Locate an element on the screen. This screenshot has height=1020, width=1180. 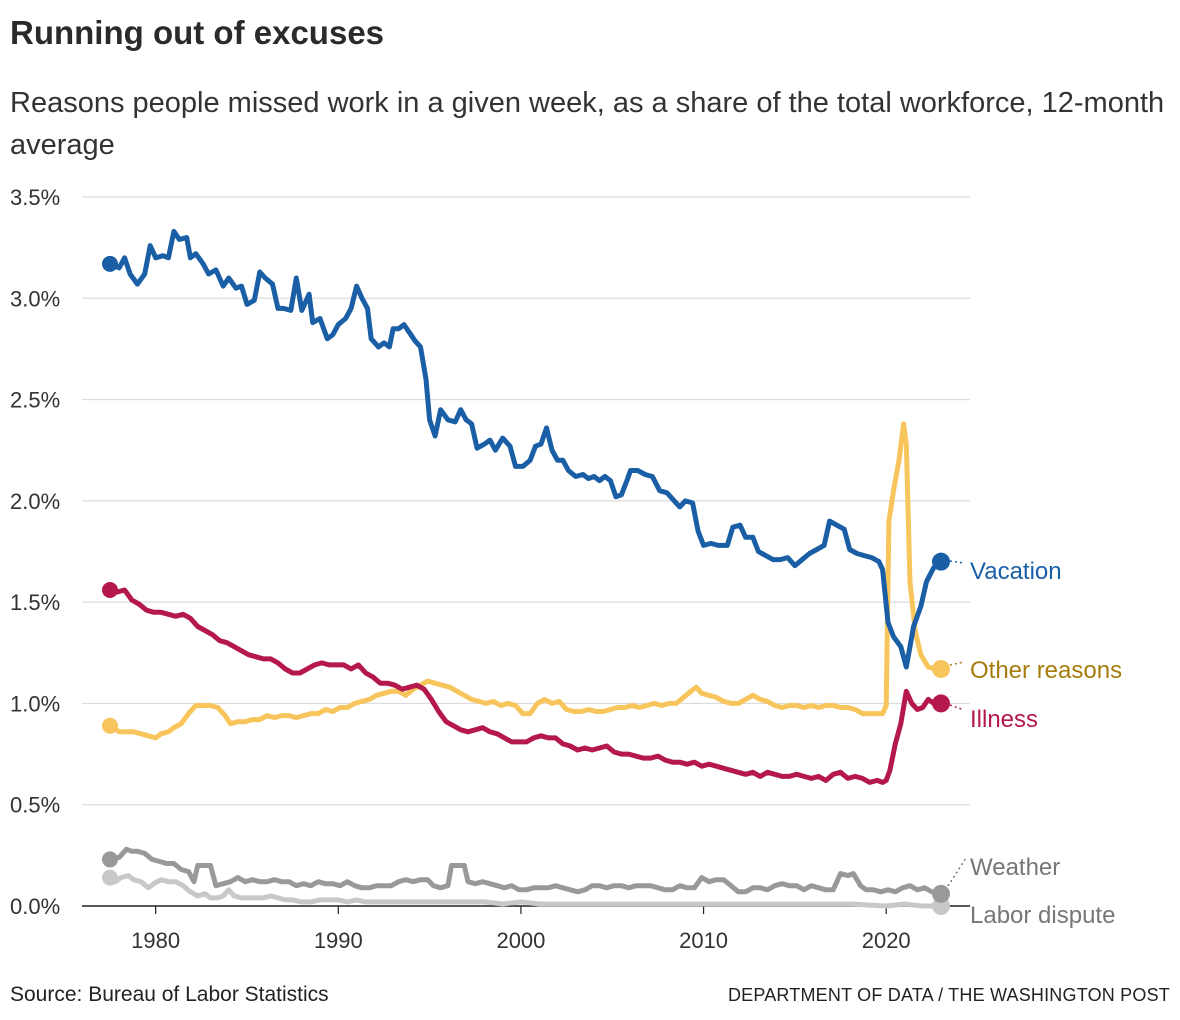
start-point-vacation is located at coordinates (110, 263).